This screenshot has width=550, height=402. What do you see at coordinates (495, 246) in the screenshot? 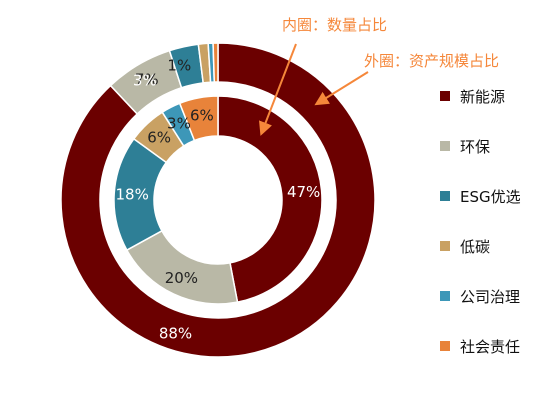
I see `legend-item: 低碳` at bounding box center [495, 246].